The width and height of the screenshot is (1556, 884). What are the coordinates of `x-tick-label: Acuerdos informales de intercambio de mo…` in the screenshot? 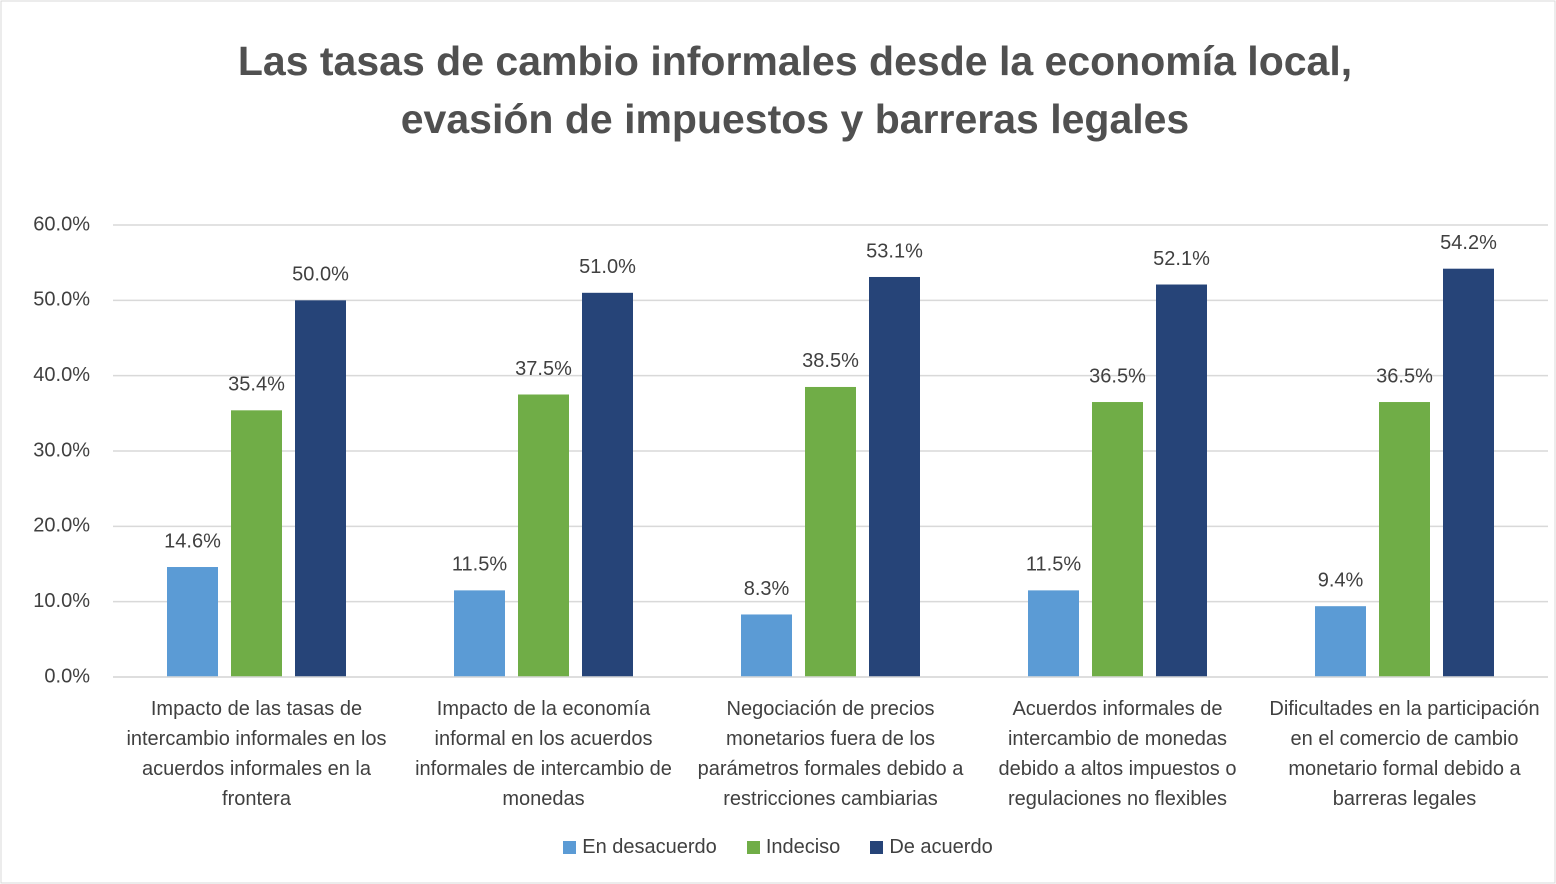 It's located at (1117, 754).